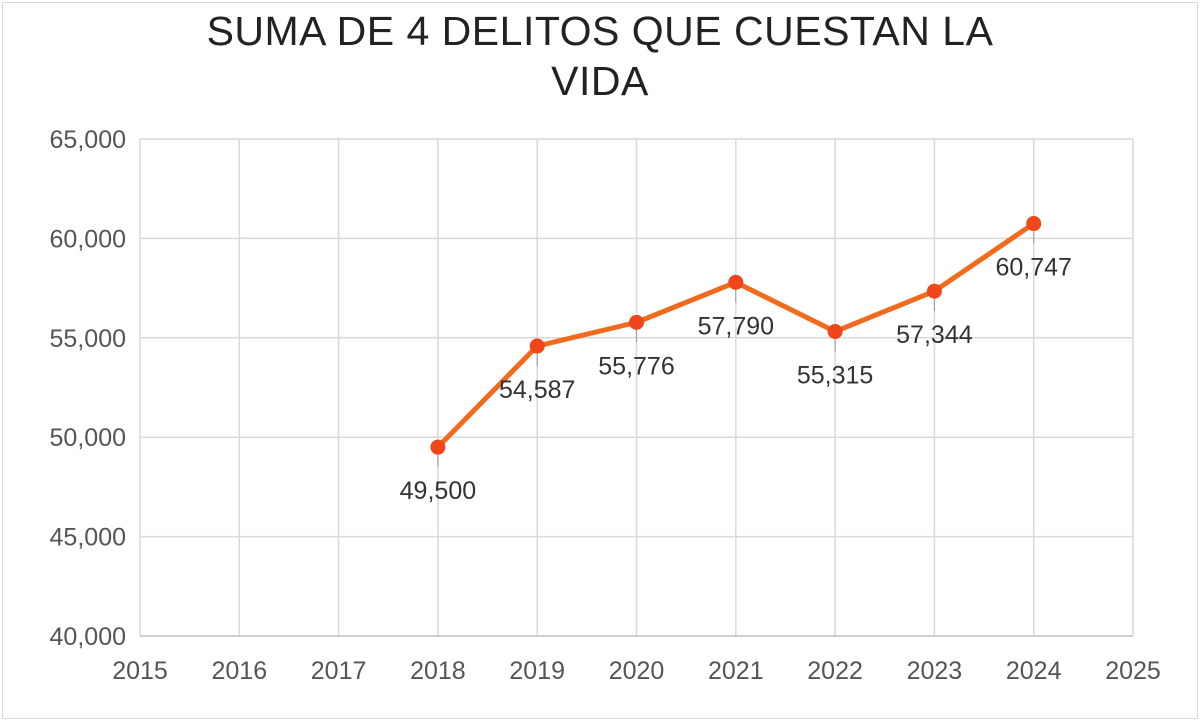 This screenshot has height=721, width=1200. I want to click on x-tick-label: 2015, so click(140, 671).